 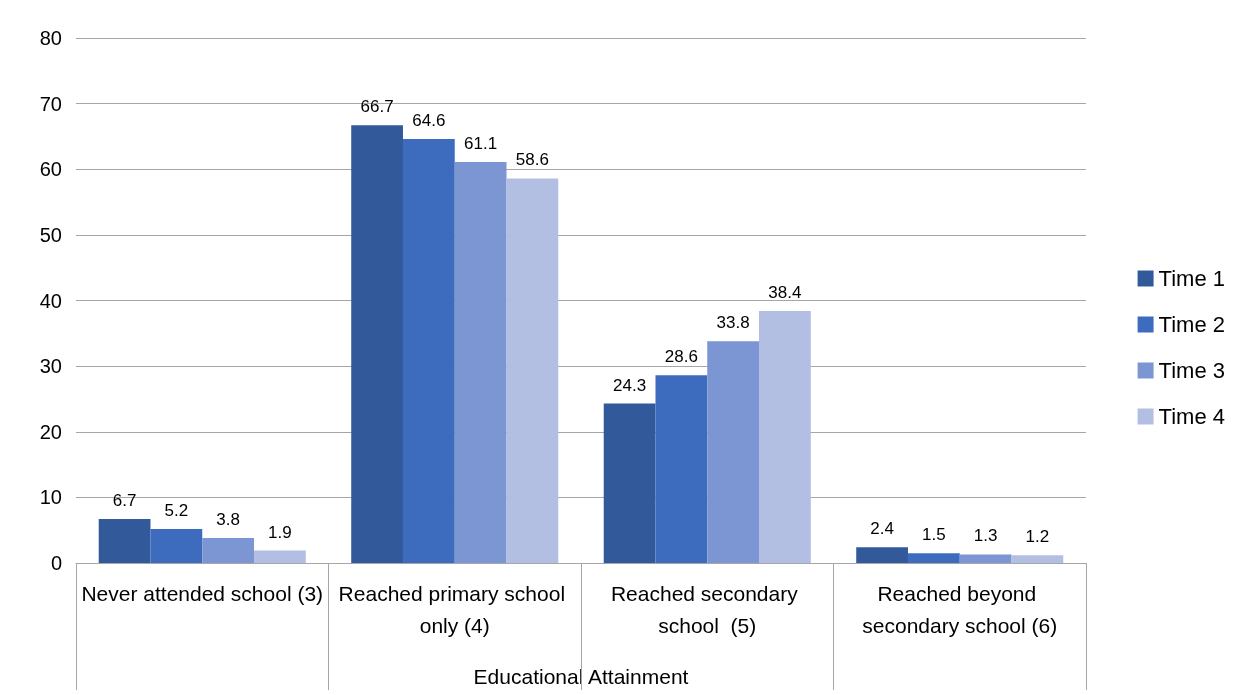 I want to click on data-label: 24.3, so click(x=630, y=385).